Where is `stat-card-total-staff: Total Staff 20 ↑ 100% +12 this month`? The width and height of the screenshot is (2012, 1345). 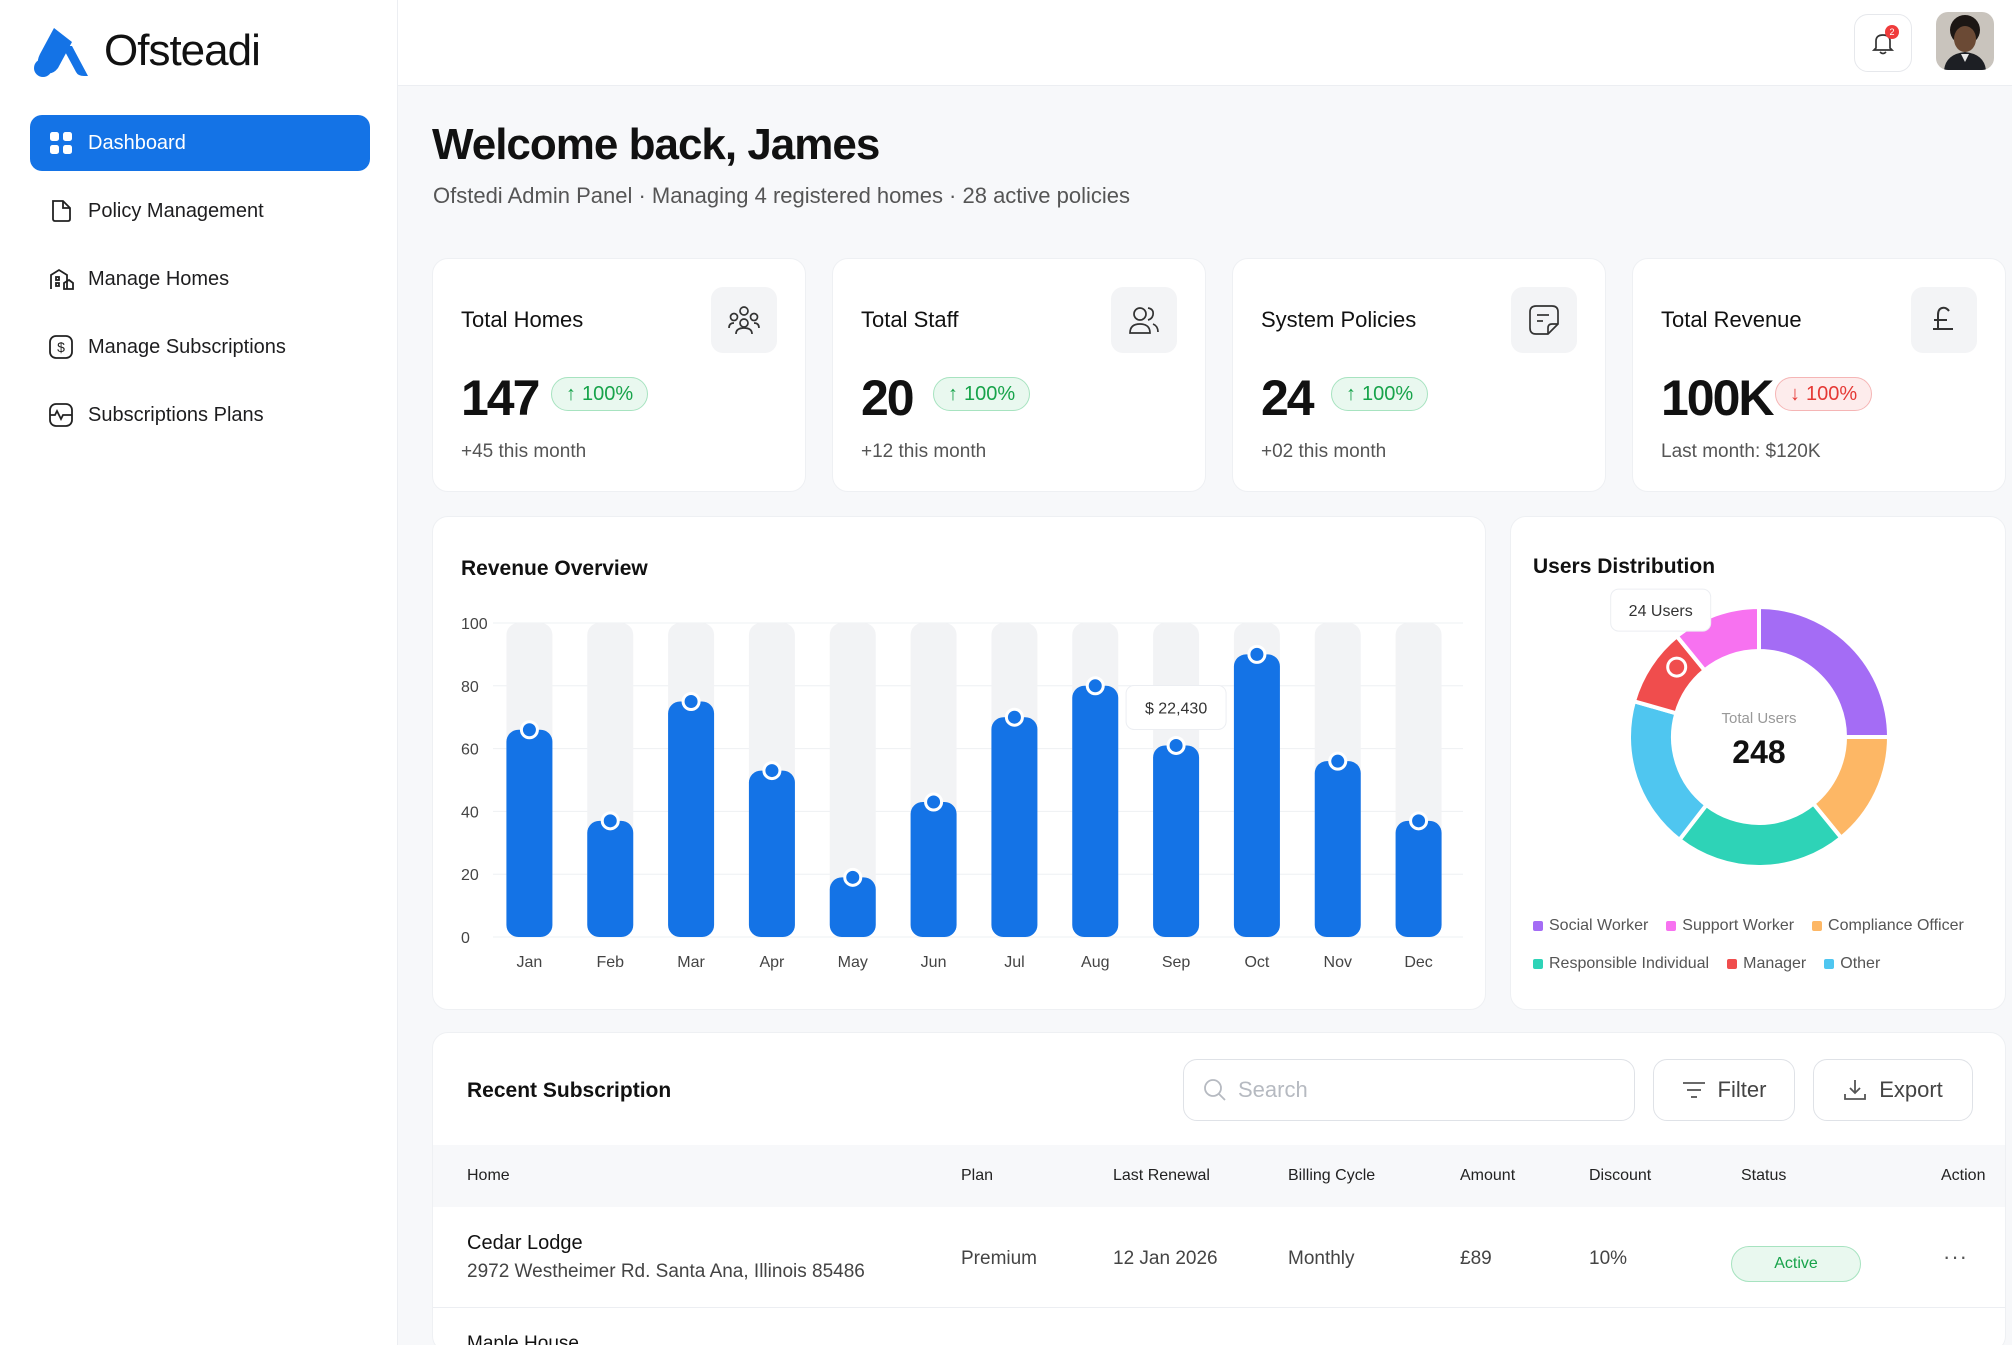 stat-card-total-staff: Total Staff 20 ↑ 100% +12 this month is located at coordinates (1019, 375).